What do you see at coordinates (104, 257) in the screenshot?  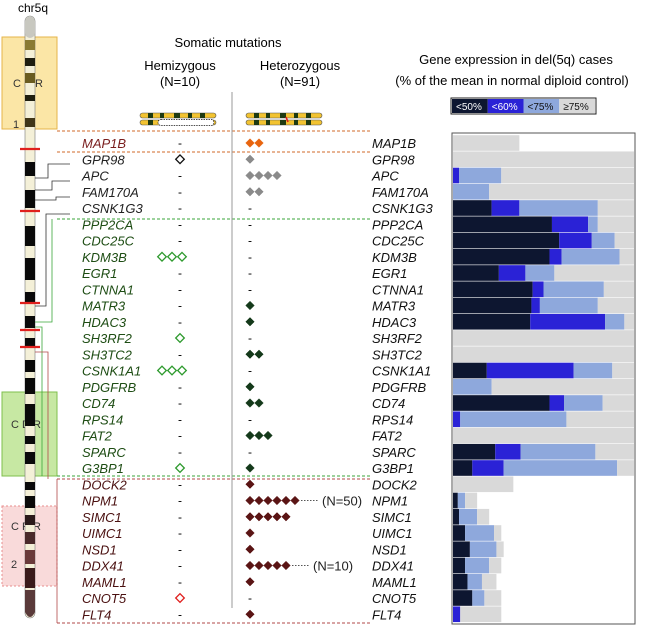 I see `gene-name: KDM3B` at bounding box center [104, 257].